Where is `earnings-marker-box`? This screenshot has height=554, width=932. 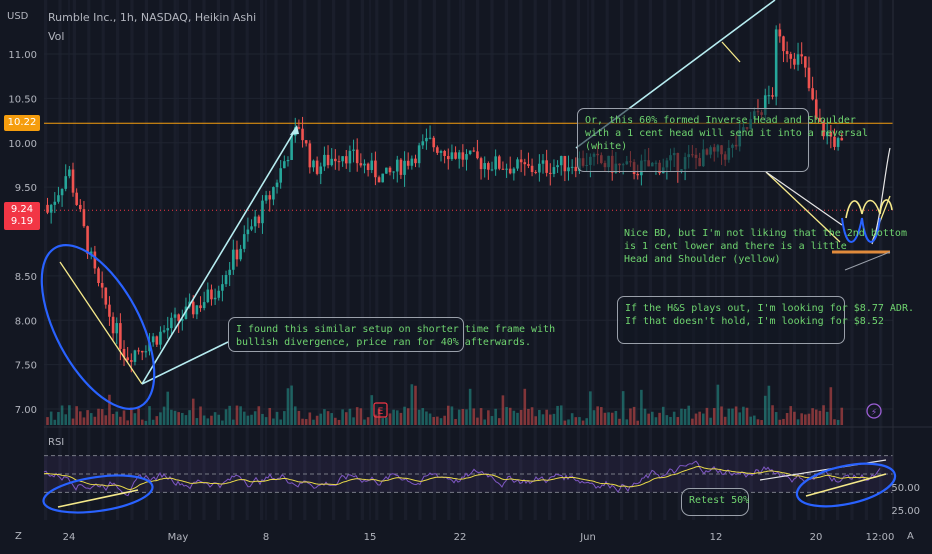
earnings-marker-box is located at coordinates (380, 410).